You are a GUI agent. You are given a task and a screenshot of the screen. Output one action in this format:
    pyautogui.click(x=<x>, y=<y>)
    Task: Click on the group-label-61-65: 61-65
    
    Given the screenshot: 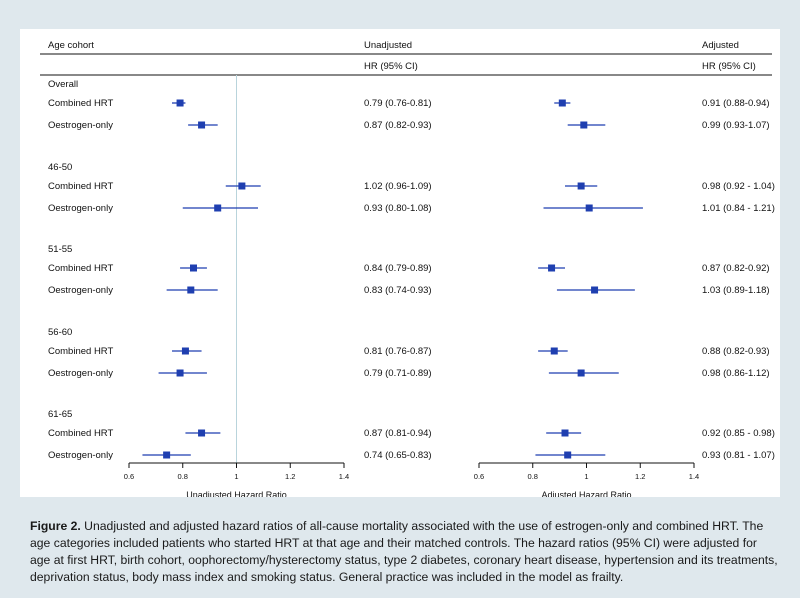 What is the action you would take?
    pyautogui.click(x=60, y=414)
    